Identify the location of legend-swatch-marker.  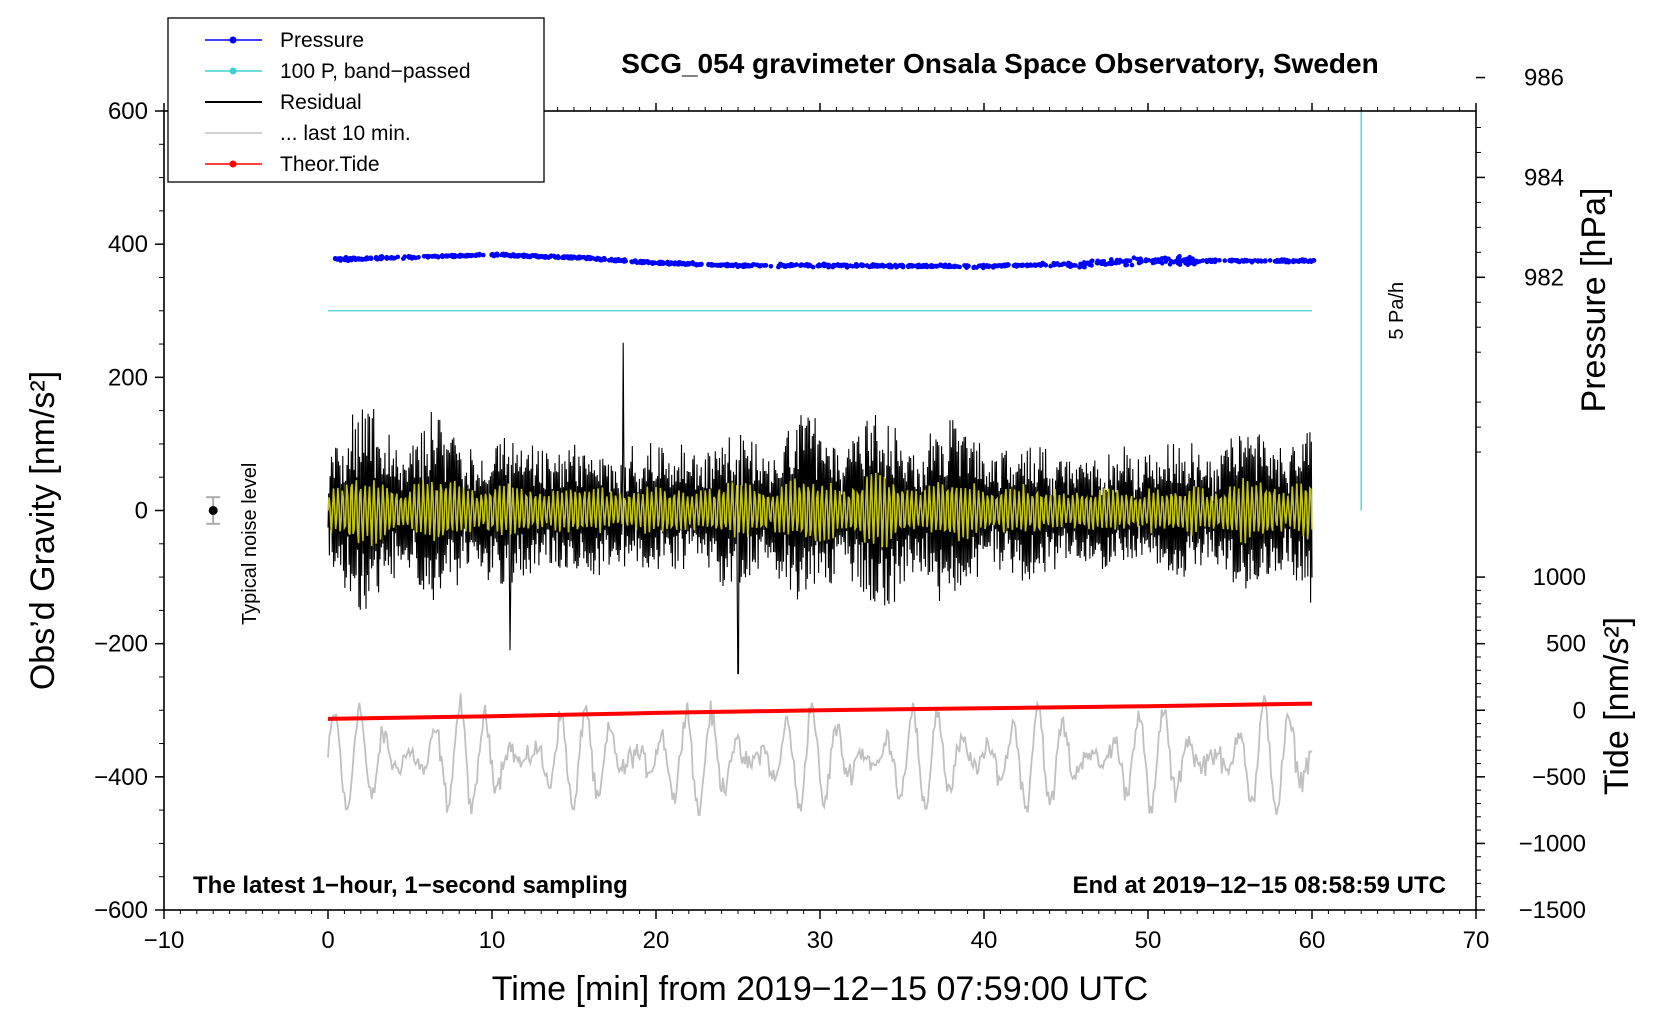
(233, 164).